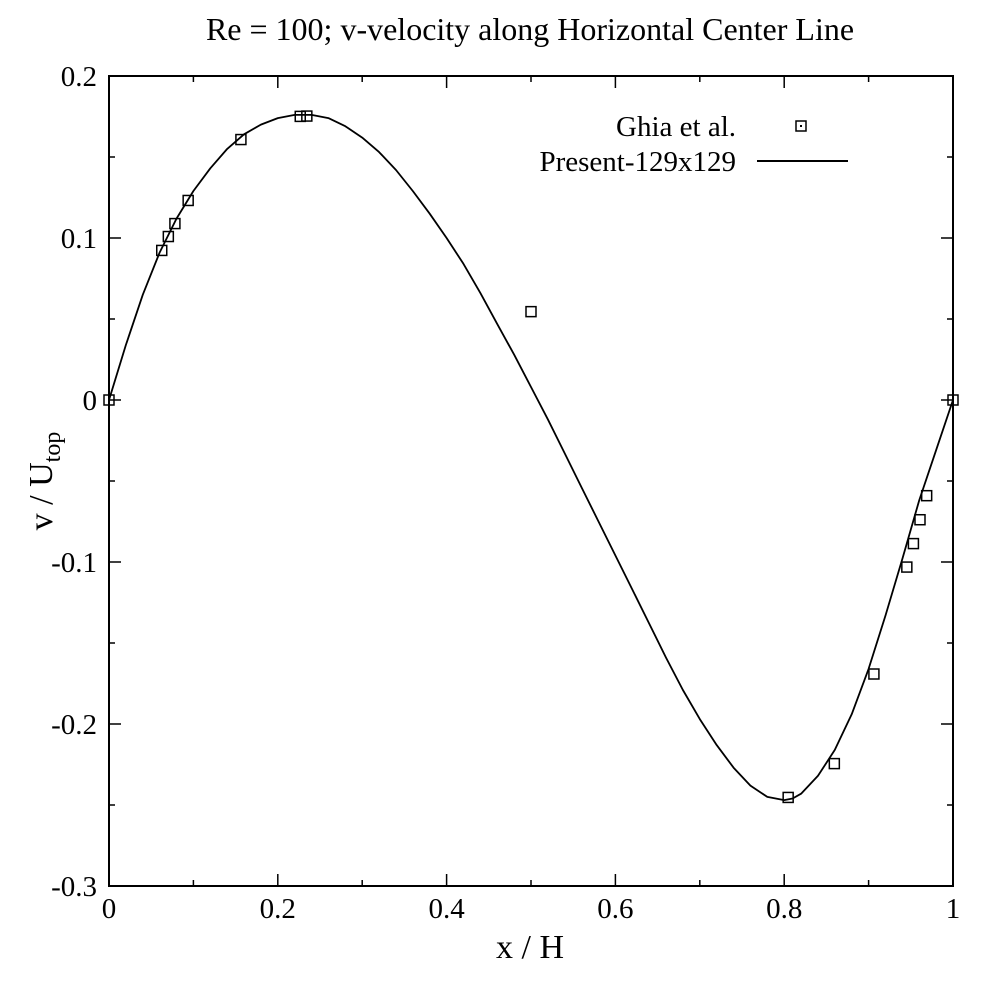 The image size is (987, 985). Describe the element at coordinates (90, 401) in the screenshot. I see `y-tick-label: 0` at that location.